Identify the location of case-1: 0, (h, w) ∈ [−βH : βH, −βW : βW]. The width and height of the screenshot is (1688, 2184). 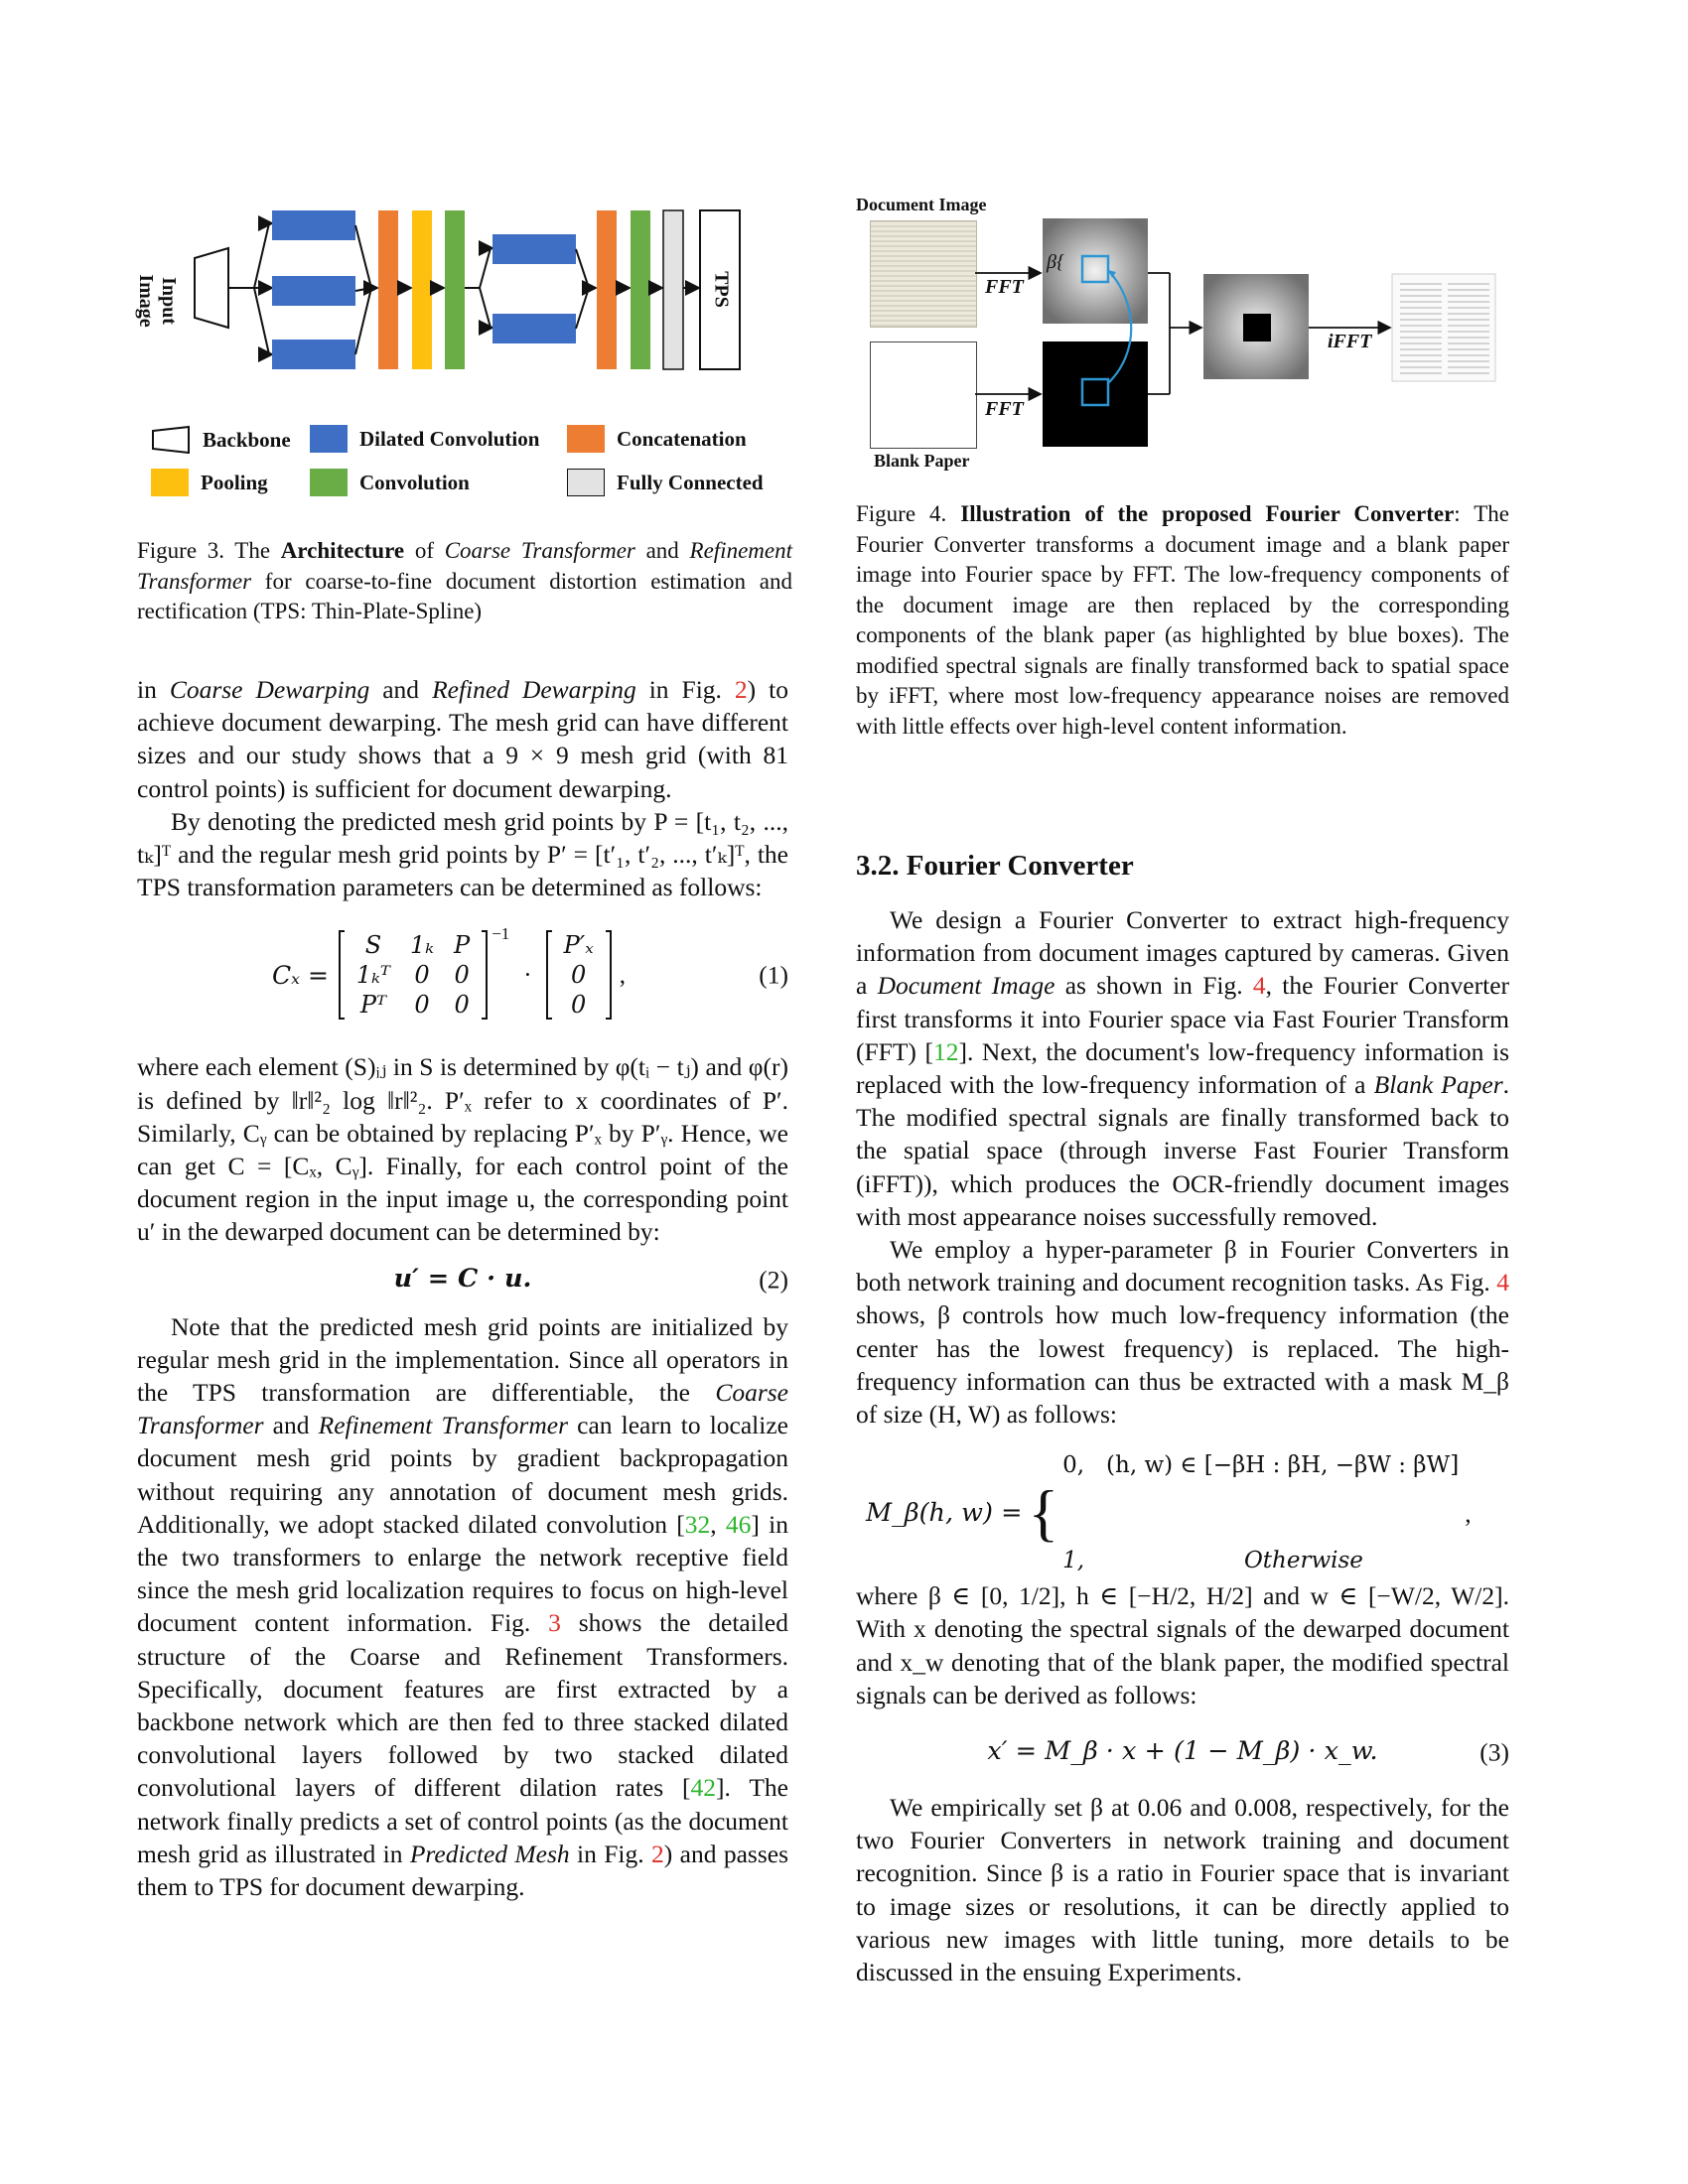
(1261, 1465).